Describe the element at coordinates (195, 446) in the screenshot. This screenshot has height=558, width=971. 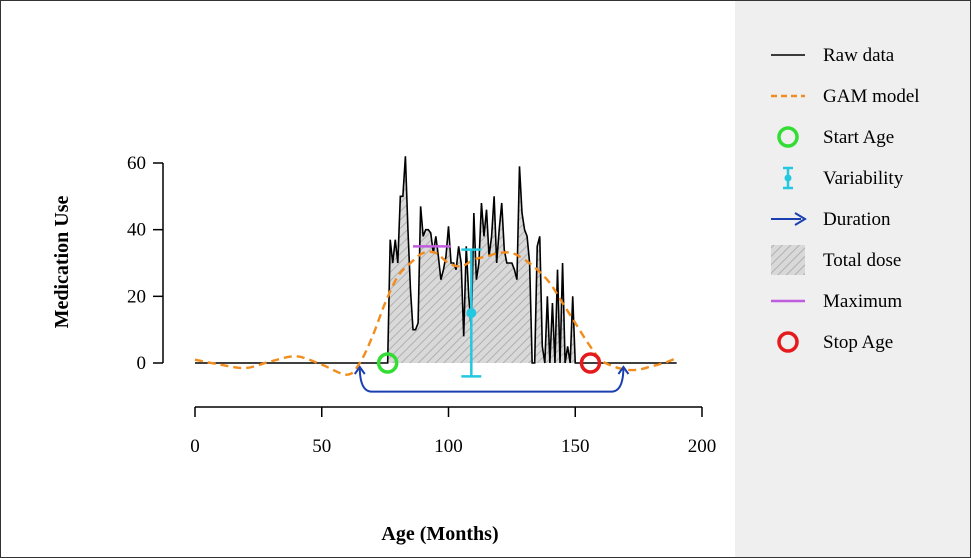
I see `x-tick-label: 0` at that location.